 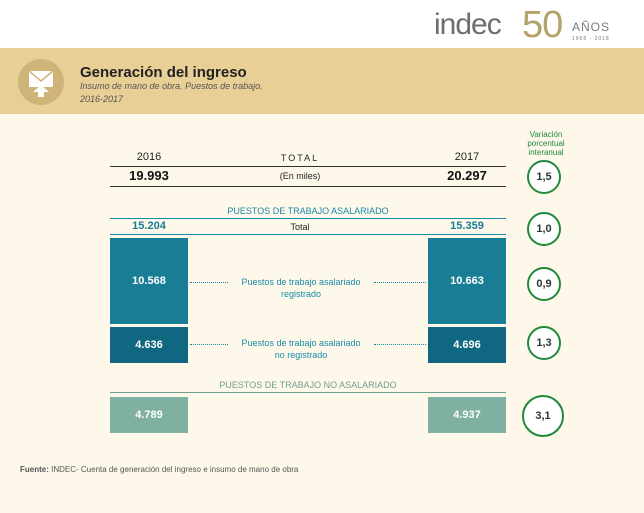 I want to click on no-registrado-label-line1: Puestos de trabajo asalariado, so click(x=301, y=343).